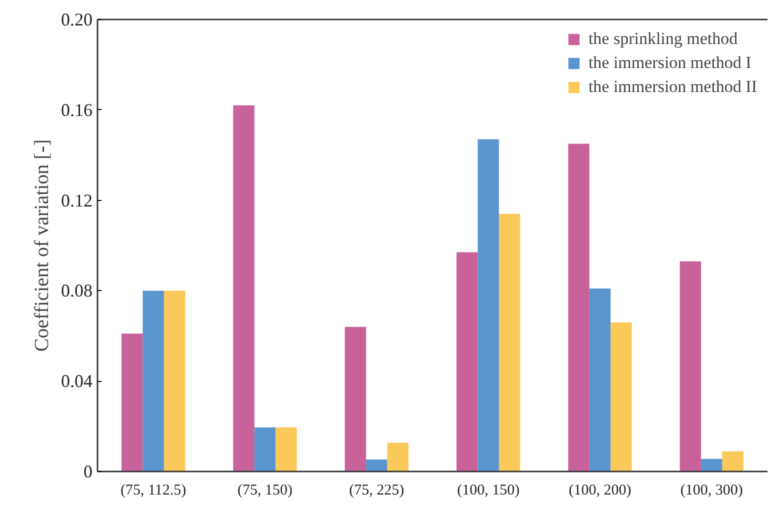  I want to click on y-axis-title: Coefficient of variation [-], so click(42, 245).